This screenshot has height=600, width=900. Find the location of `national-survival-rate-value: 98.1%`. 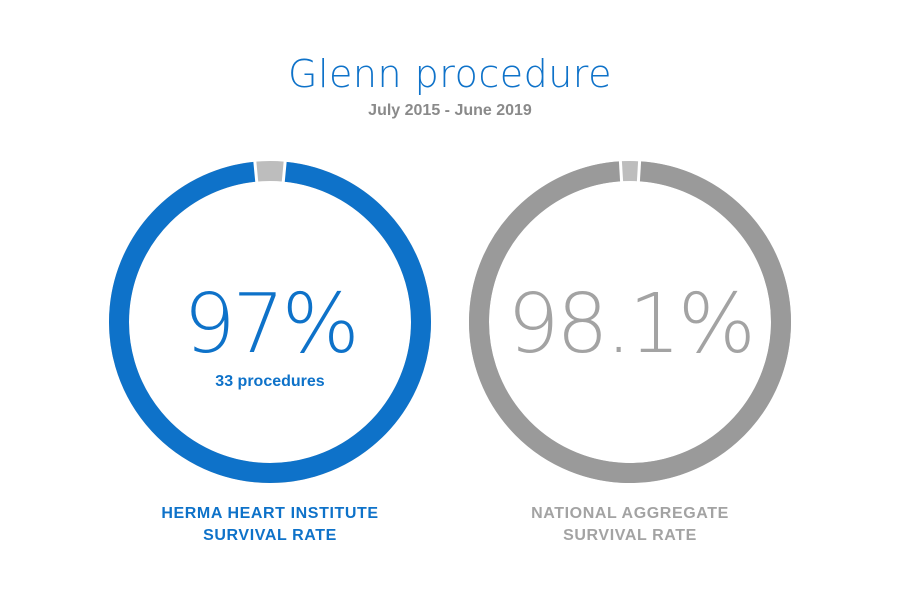

national-survival-rate-value: 98.1% is located at coordinates (631, 324).